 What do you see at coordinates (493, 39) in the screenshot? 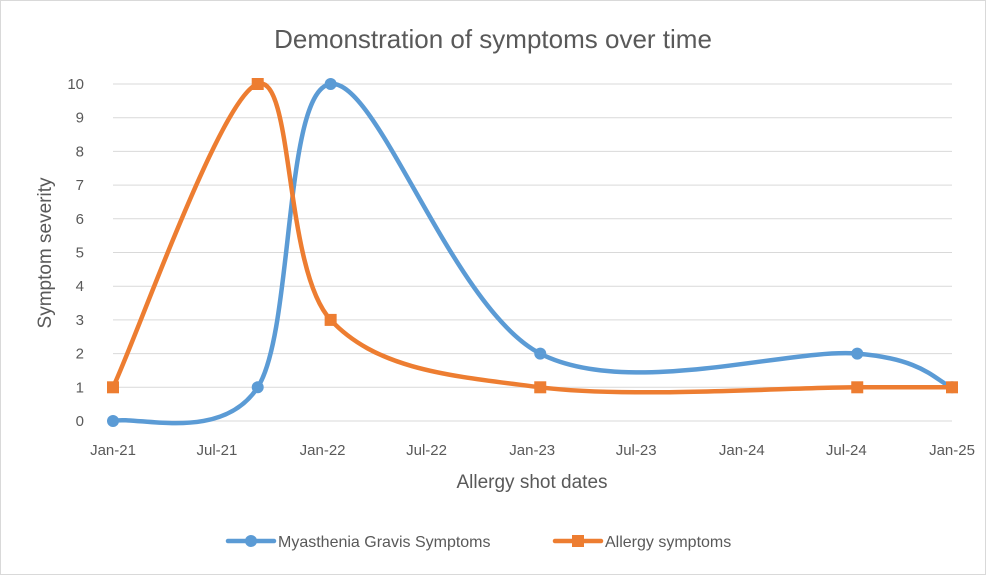
I see `chart-title: Demonstration of symptoms over time` at bounding box center [493, 39].